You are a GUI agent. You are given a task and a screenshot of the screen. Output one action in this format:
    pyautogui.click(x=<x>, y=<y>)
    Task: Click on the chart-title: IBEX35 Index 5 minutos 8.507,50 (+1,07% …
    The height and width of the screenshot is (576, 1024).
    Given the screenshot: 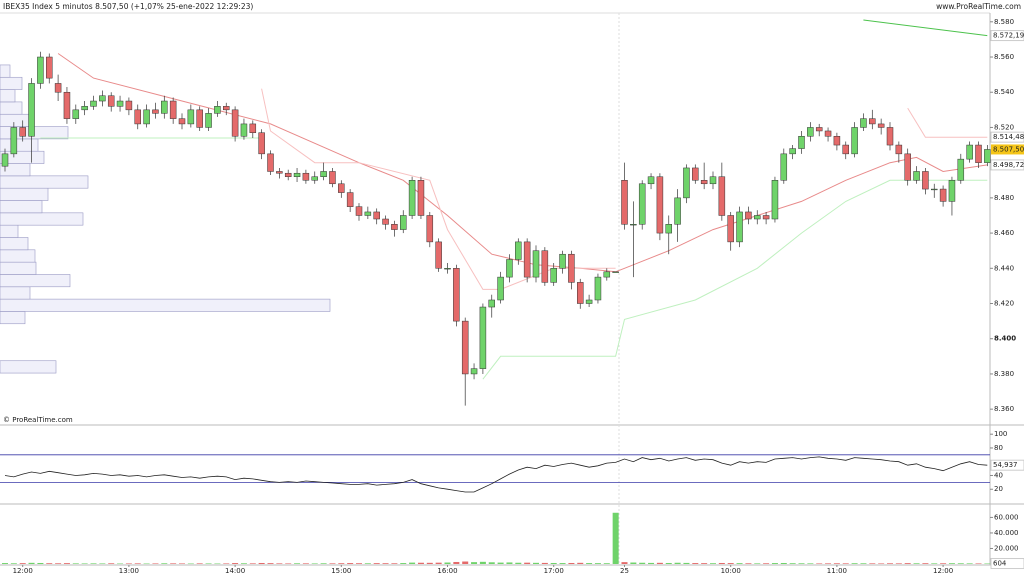 What is the action you would take?
    pyautogui.click(x=128, y=6)
    